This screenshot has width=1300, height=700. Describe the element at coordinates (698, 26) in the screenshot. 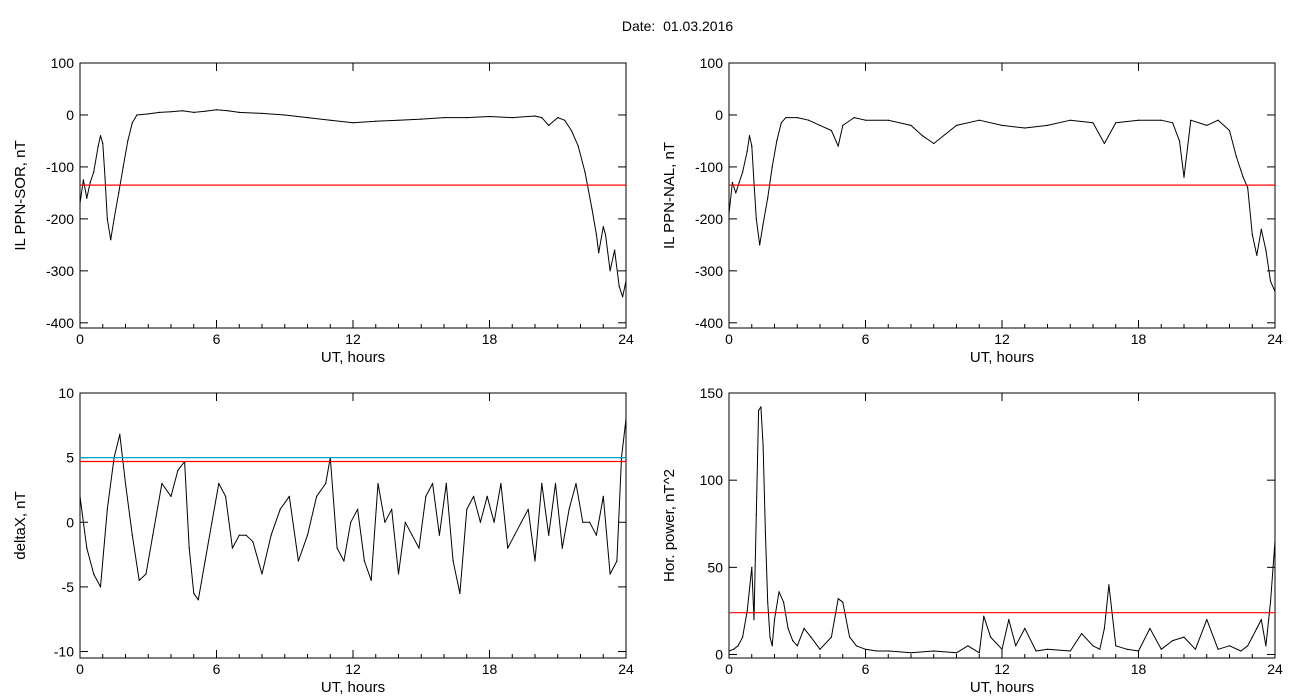

I see `date-value: 01.03.2016` at that location.